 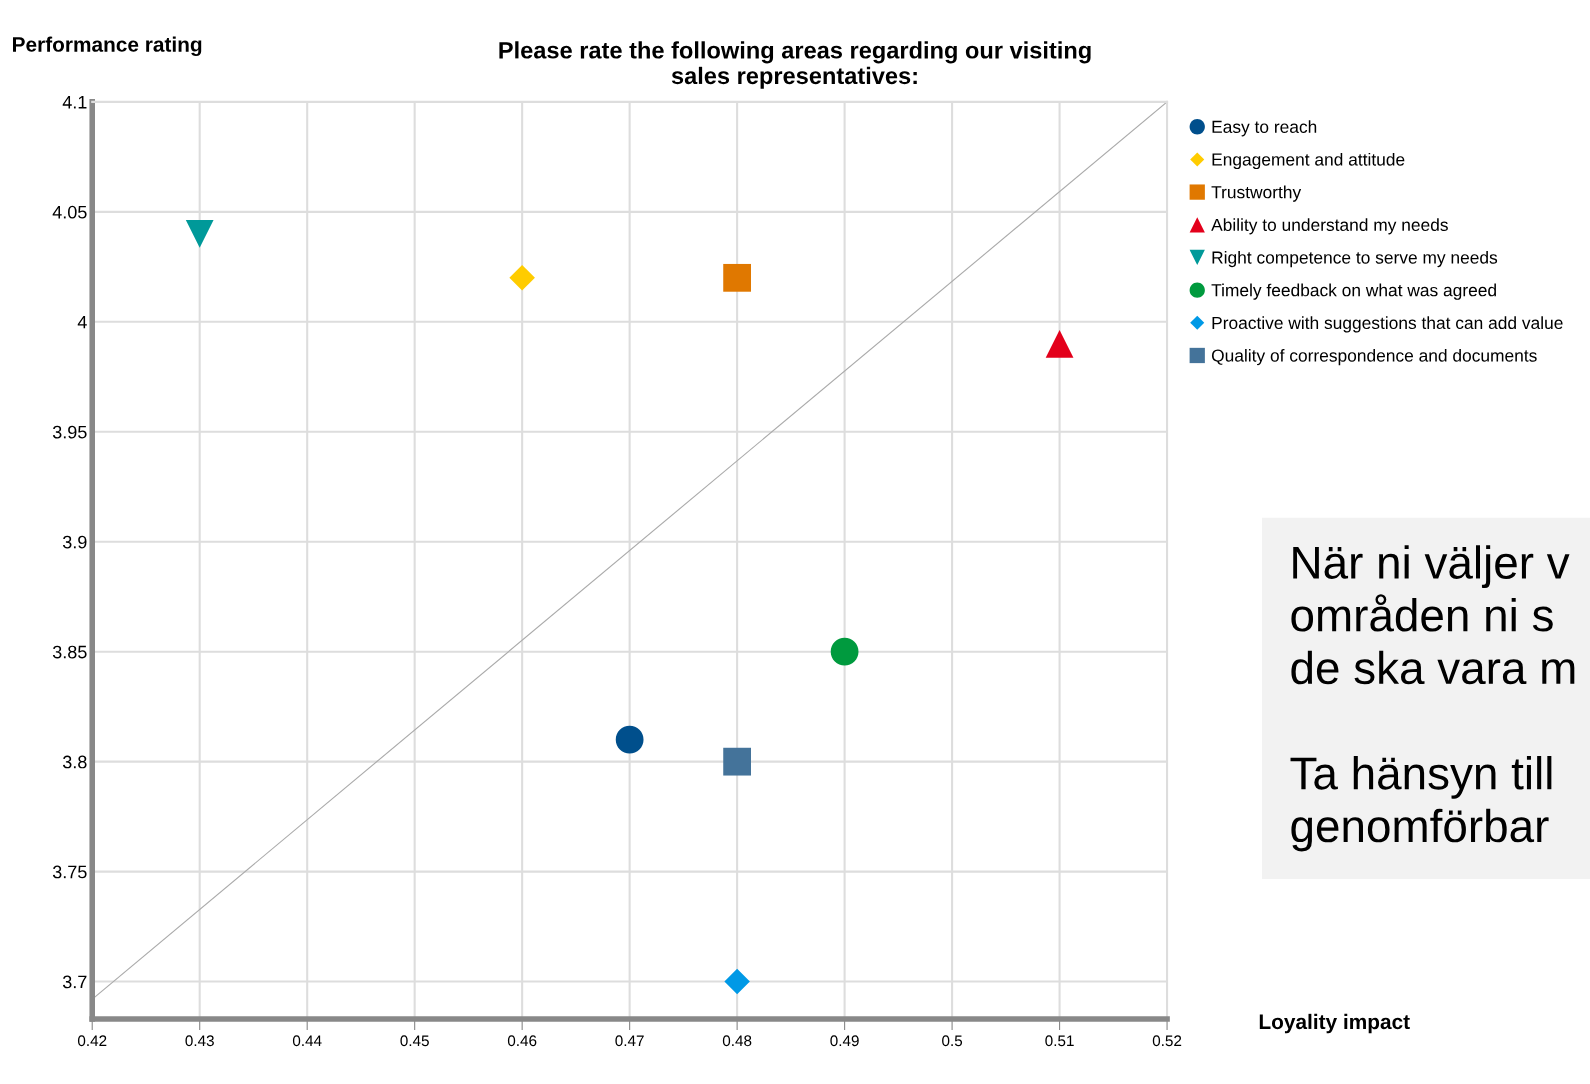 What do you see at coordinates (1308, 161) in the screenshot?
I see `legend-label: Engagement and attitude` at bounding box center [1308, 161].